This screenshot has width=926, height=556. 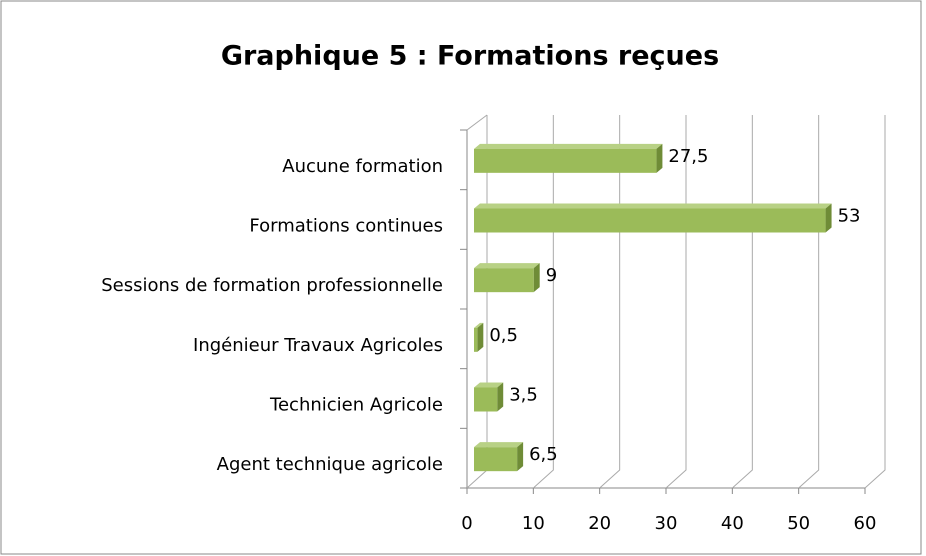 I want to click on data-label: 53, so click(x=849, y=216).